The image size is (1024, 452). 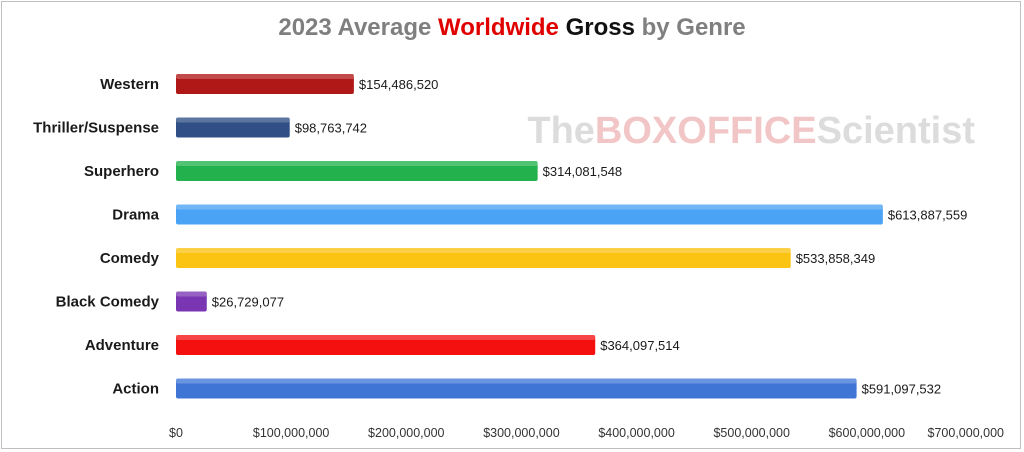 What do you see at coordinates (191, 301) in the screenshot?
I see `bar-black-comedy` at bounding box center [191, 301].